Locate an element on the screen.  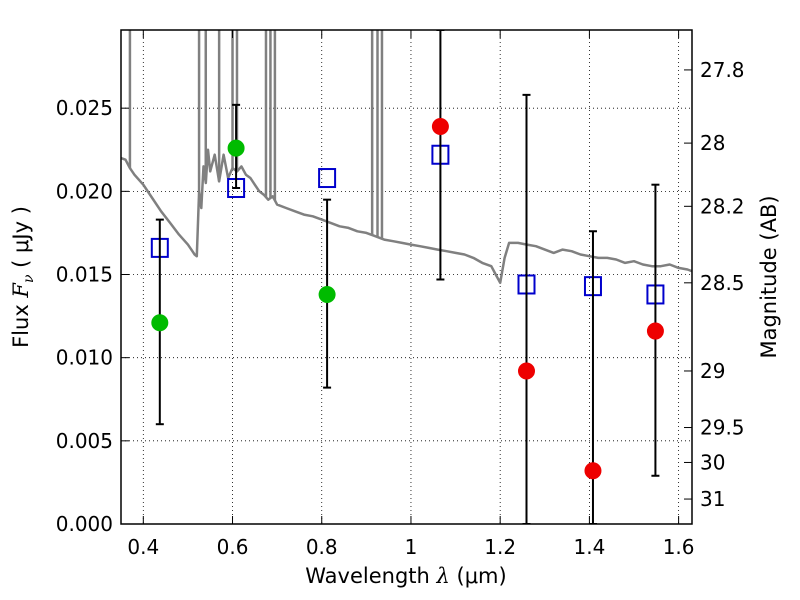
x-tick-label: 1.6 is located at coordinates (679, 547).